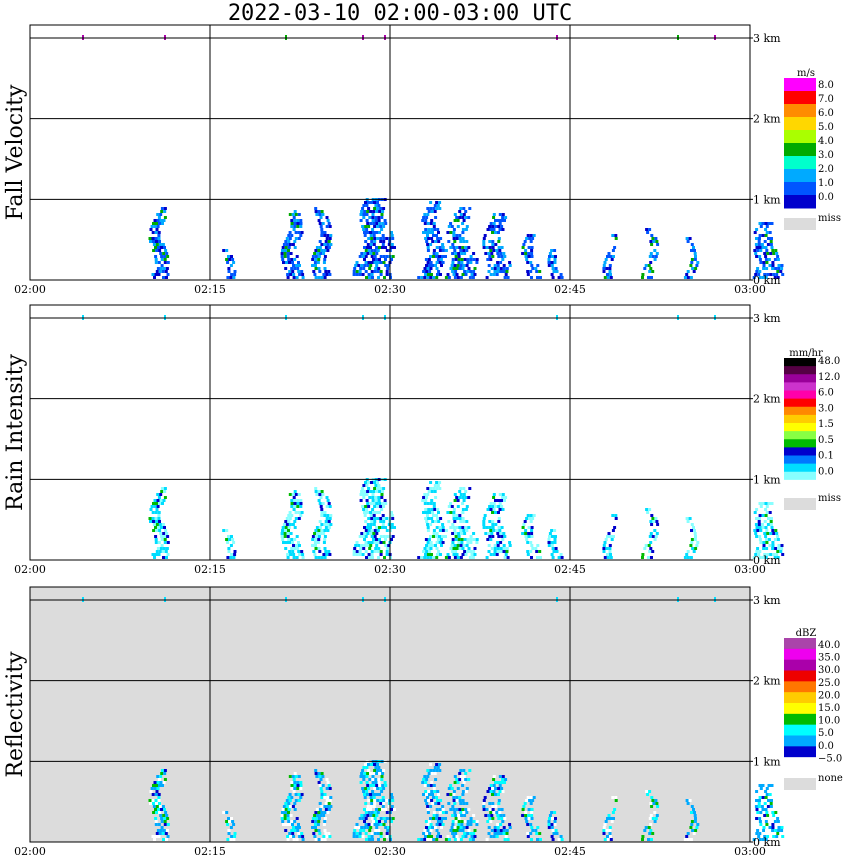  I want to click on y-tick-label: 3 km, so click(767, 600).